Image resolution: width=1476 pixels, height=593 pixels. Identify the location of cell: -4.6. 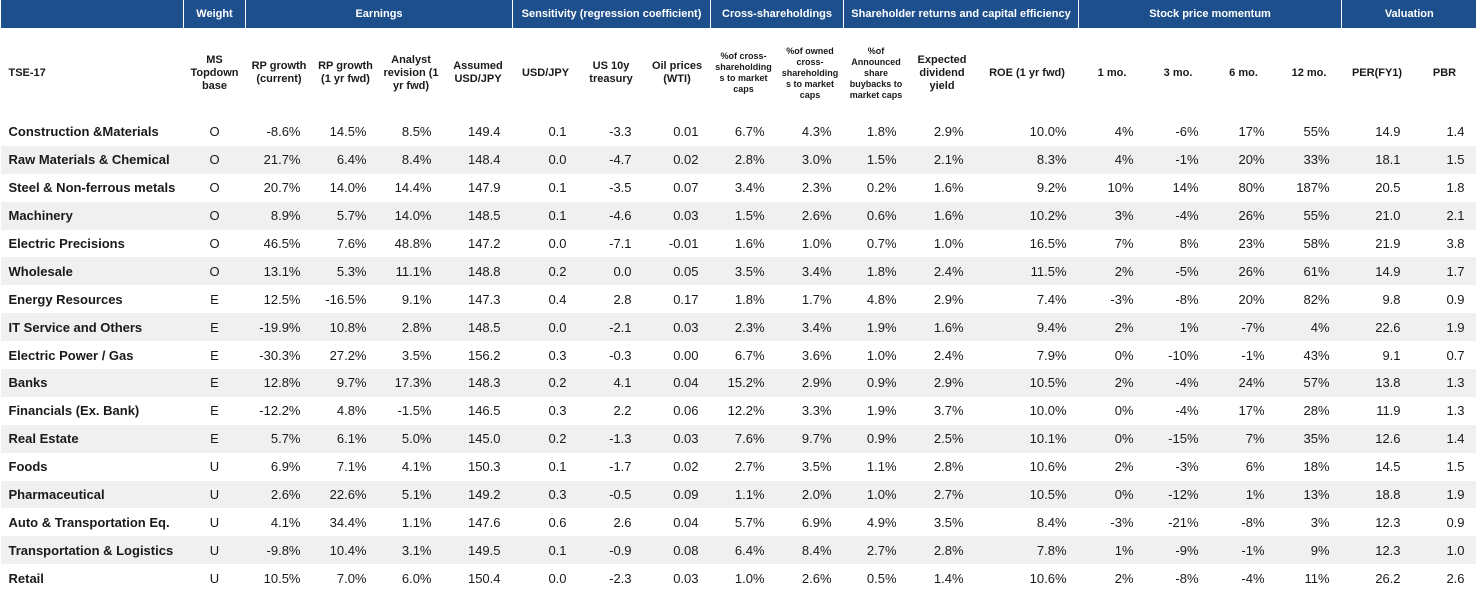
(611, 215).